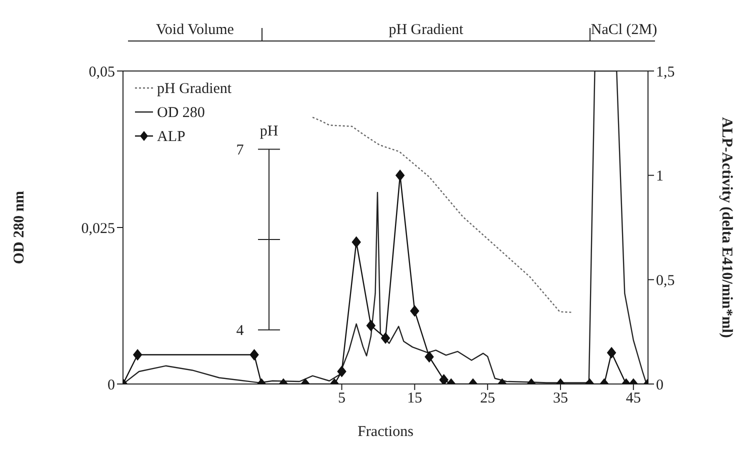 This screenshot has width=741, height=451. What do you see at coordinates (171, 137) in the screenshot?
I see `legend-label: ALP` at bounding box center [171, 137].